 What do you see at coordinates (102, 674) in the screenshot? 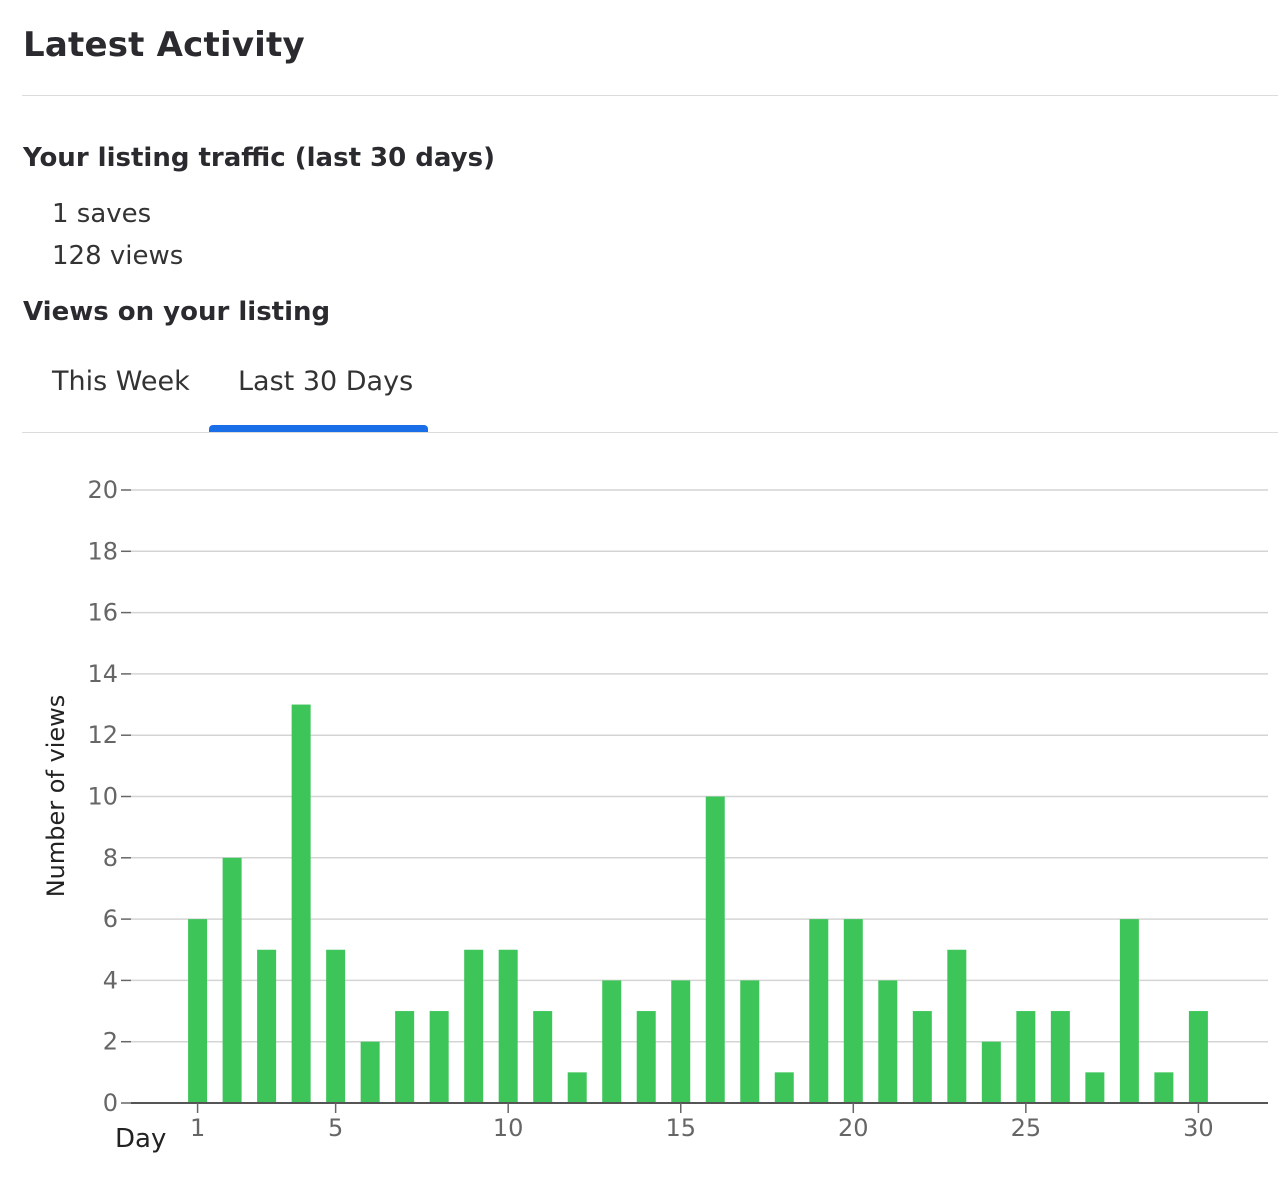
I see `y-tick-label: 14` at bounding box center [102, 674].